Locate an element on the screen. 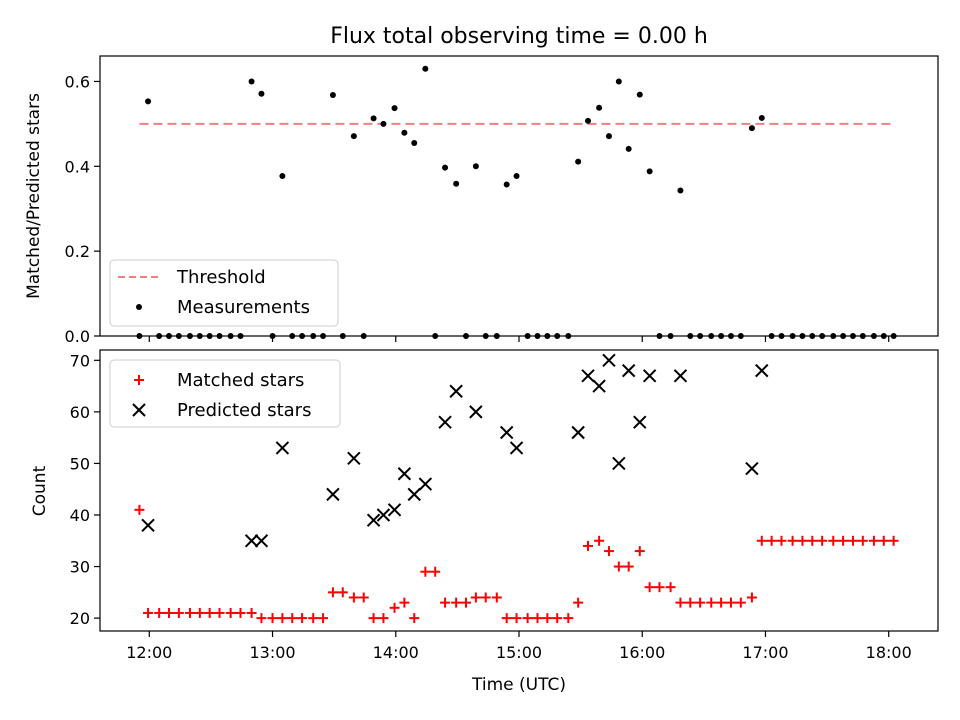 The image size is (960, 720). bottom-y-tick-label: 60 is located at coordinates (80, 412).